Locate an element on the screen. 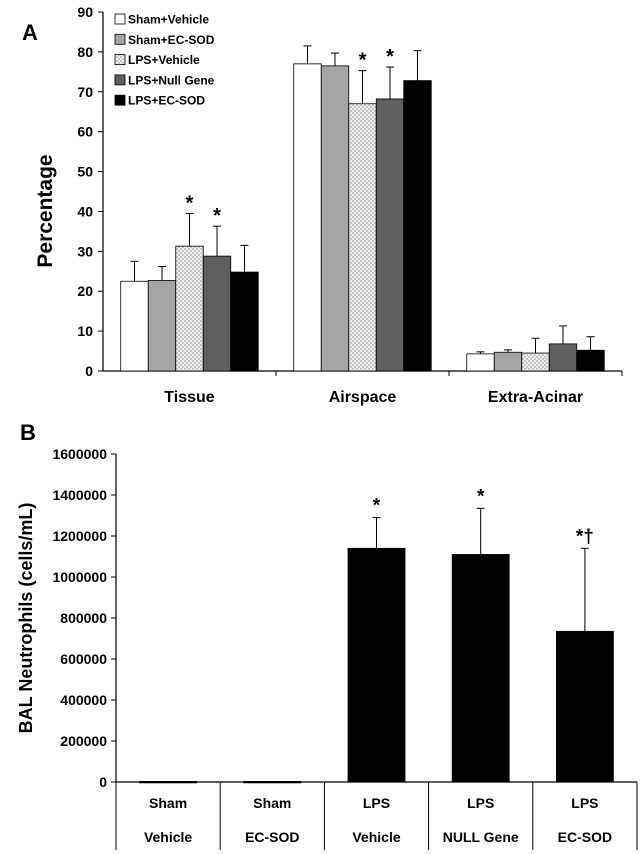  y-tick-label: 40 is located at coordinates (85, 211).